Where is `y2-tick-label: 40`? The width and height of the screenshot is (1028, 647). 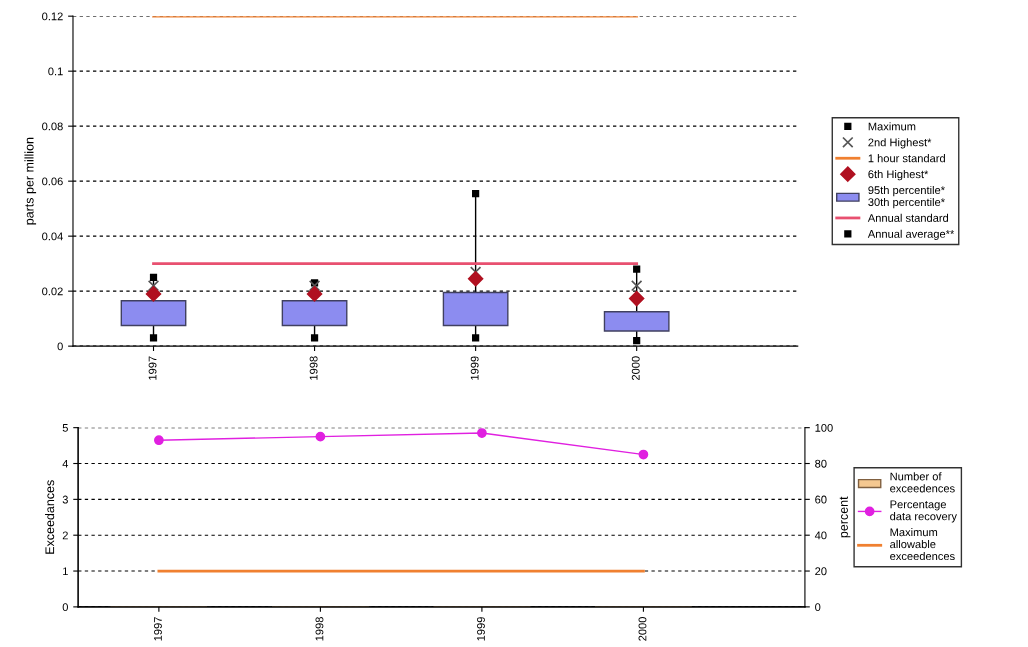
y2-tick-label: 40 is located at coordinates (820, 535).